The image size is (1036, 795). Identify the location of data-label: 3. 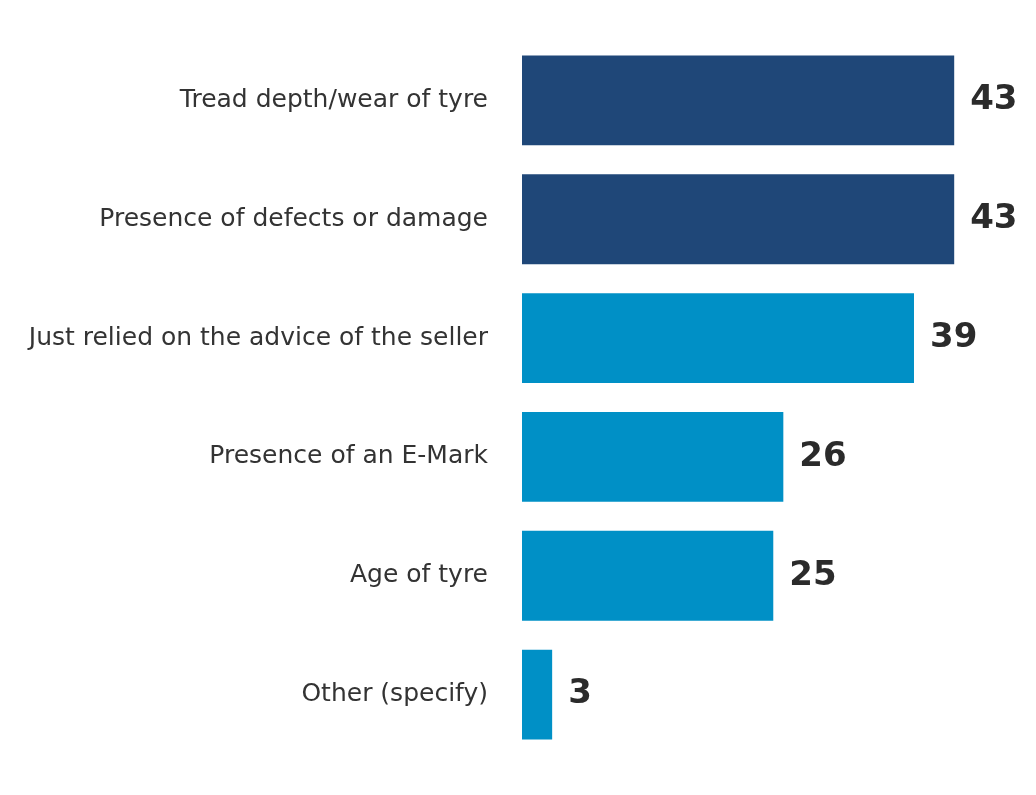
(580, 691).